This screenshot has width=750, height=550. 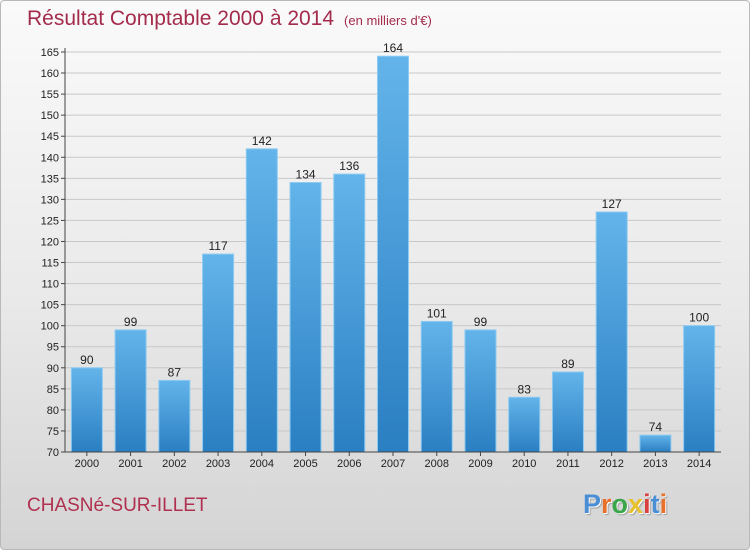 I want to click on data-label: 117, so click(x=217, y=246).